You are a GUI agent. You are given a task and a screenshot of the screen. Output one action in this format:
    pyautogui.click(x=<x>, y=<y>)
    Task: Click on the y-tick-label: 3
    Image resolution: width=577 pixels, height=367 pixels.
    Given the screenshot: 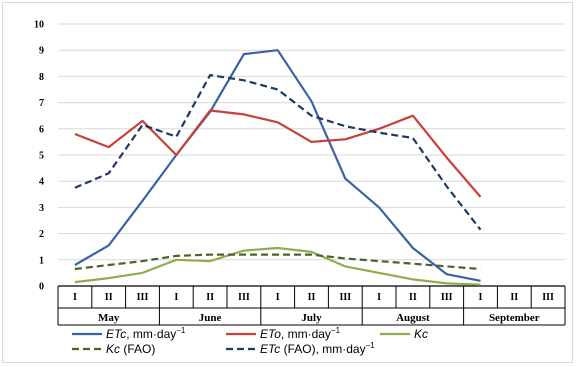 What is the action you would take?
    pyautogui.click(x=41, y=208)
    